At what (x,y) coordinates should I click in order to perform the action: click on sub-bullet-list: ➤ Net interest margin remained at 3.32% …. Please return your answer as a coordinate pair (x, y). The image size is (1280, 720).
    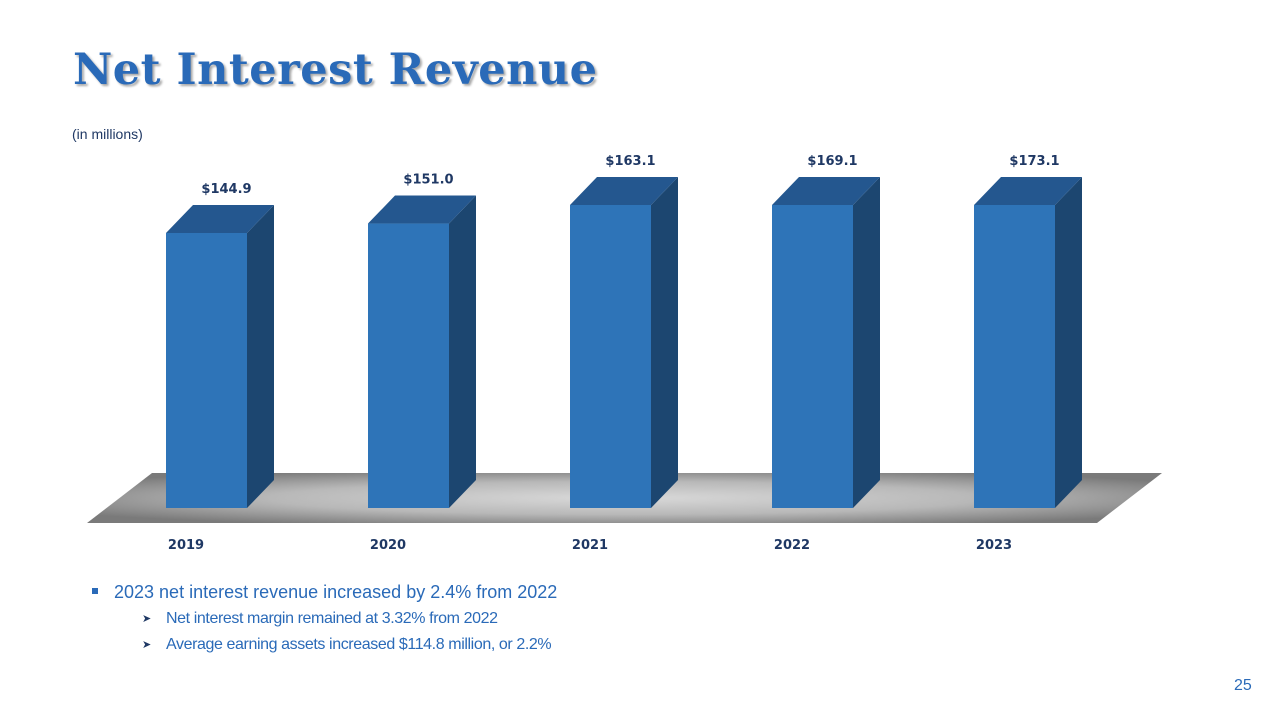
    Looking at the image, I should click on (349, 632).